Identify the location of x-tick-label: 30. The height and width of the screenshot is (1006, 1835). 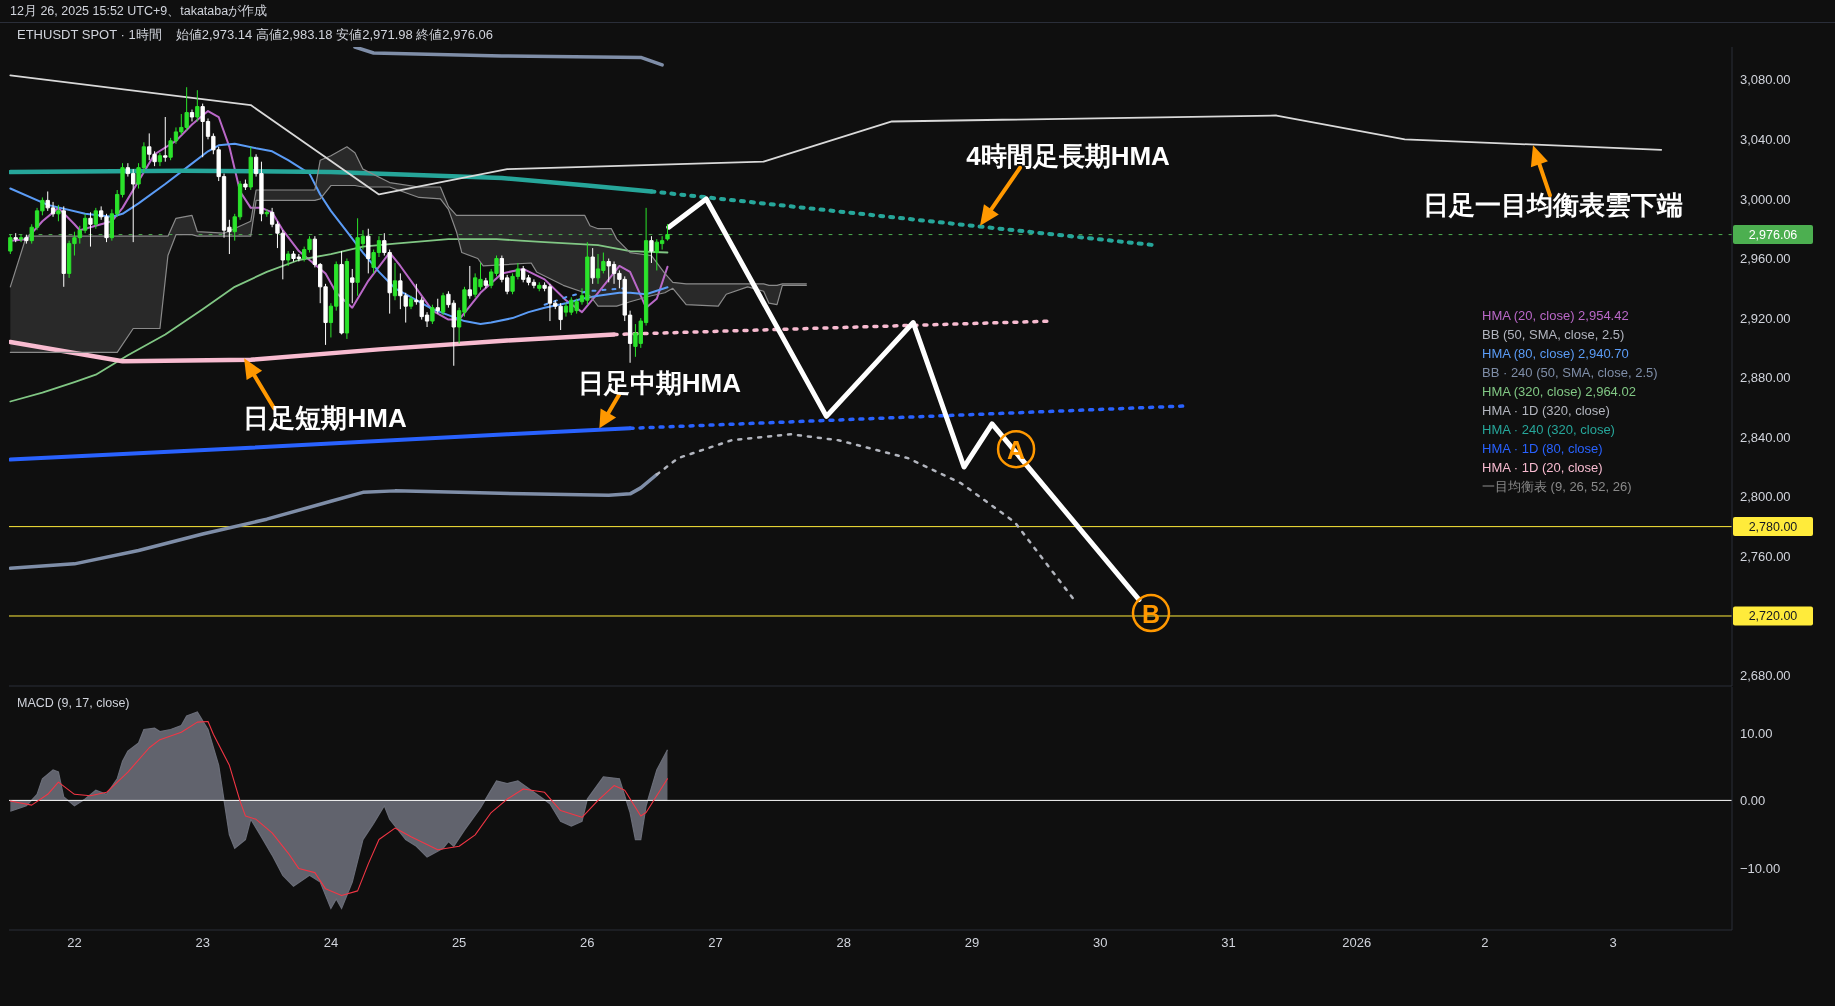
(1100, 943).